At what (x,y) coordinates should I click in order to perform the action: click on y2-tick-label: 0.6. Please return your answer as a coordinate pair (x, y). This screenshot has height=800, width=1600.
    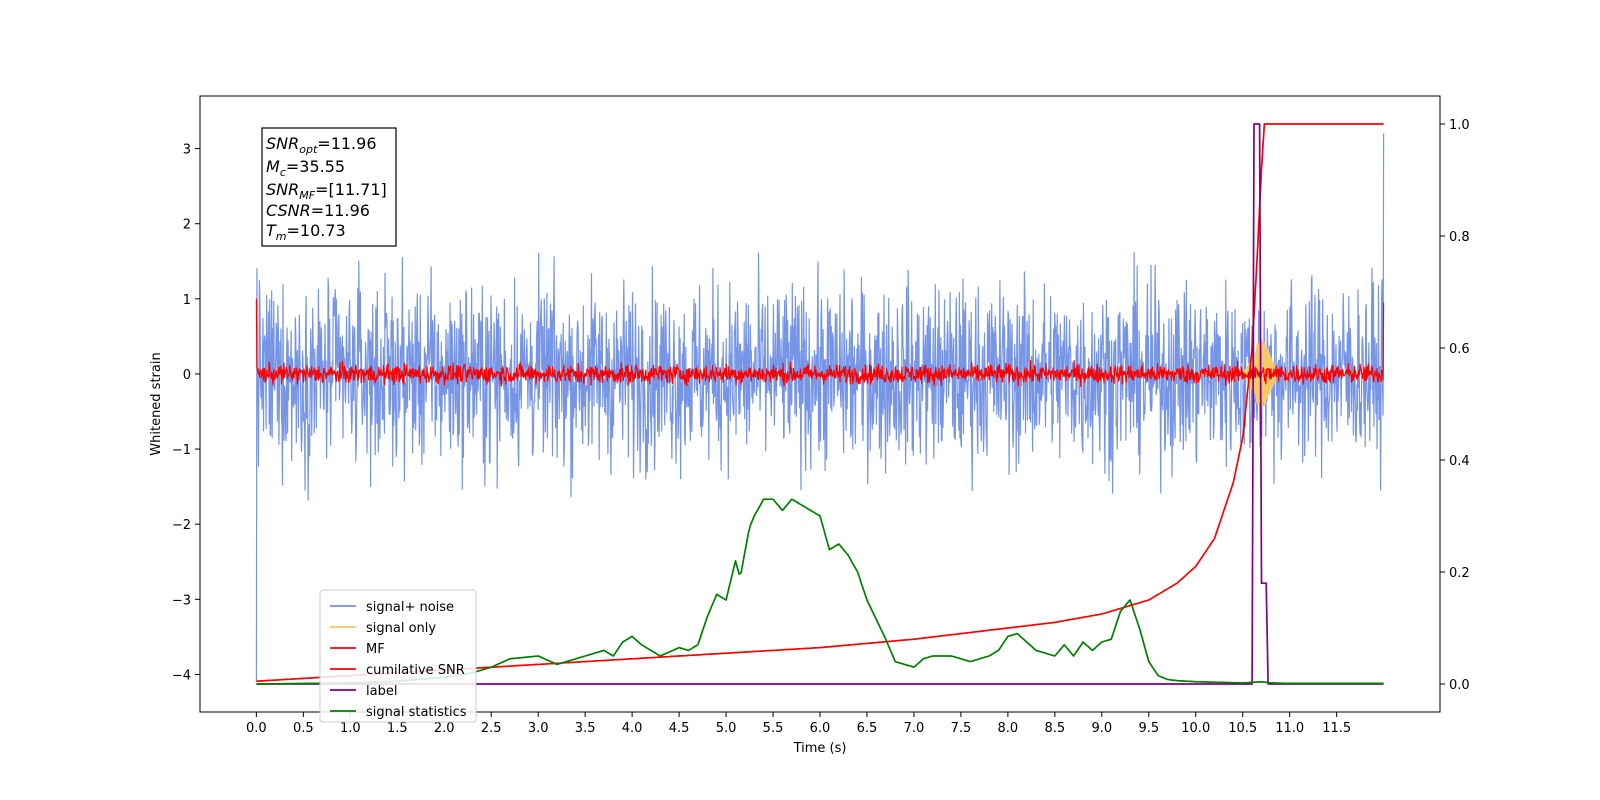
    Looking at the image, I should click on (1459, 349).